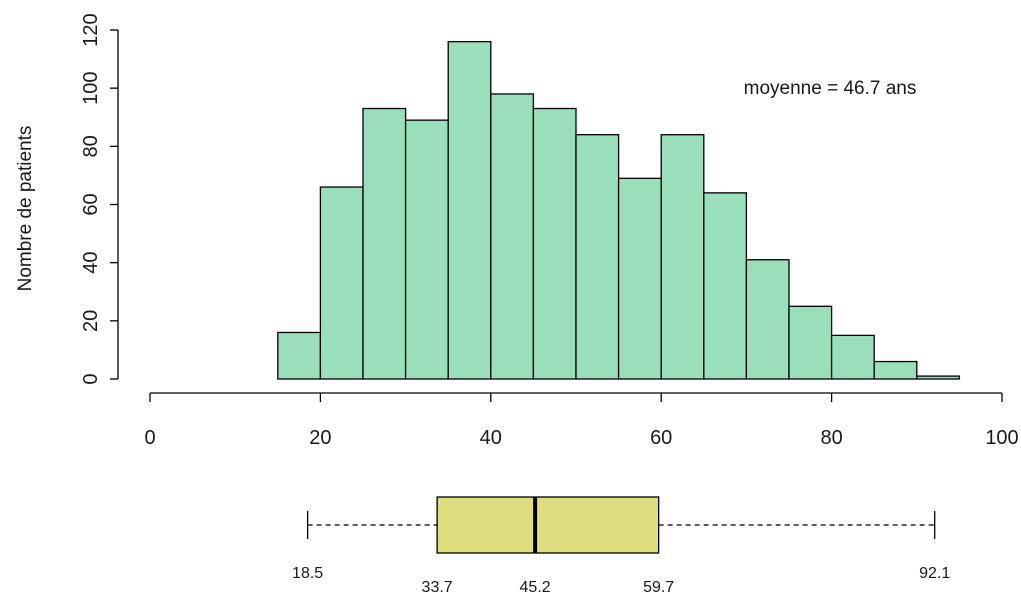  I want to click on iqr-box, so click(548, 525).